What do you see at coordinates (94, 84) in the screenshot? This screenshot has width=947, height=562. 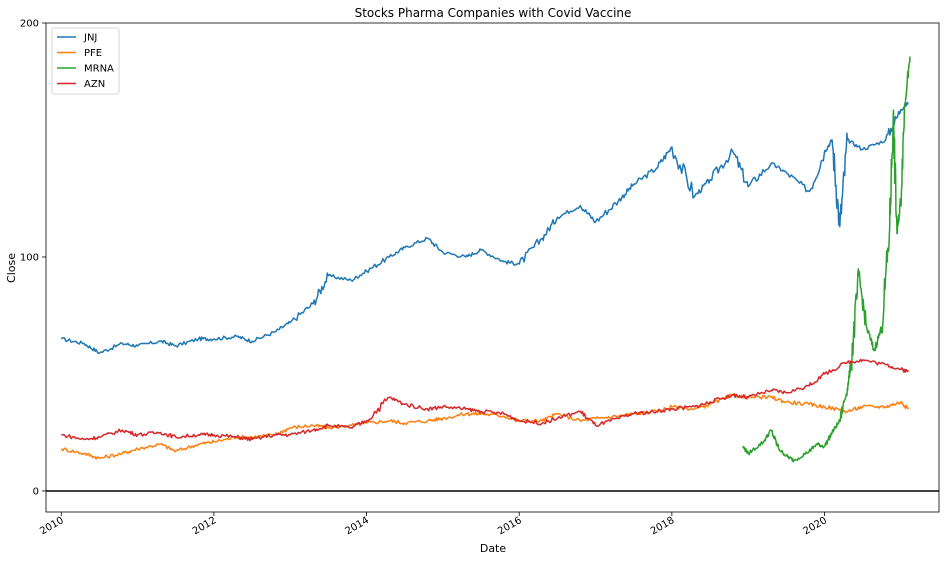 I see `legend-label-azn: AZN` at bounding box center [94, 84].